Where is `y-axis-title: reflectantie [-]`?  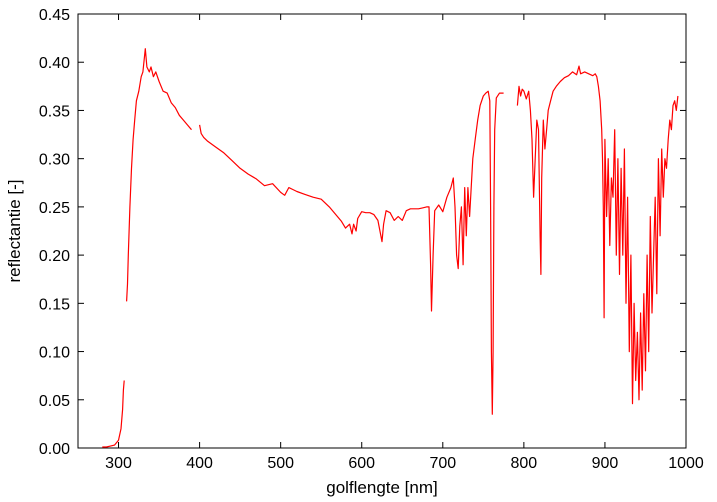
y-axis-title: reflectantie [-] is located at coordinates (14, 231).